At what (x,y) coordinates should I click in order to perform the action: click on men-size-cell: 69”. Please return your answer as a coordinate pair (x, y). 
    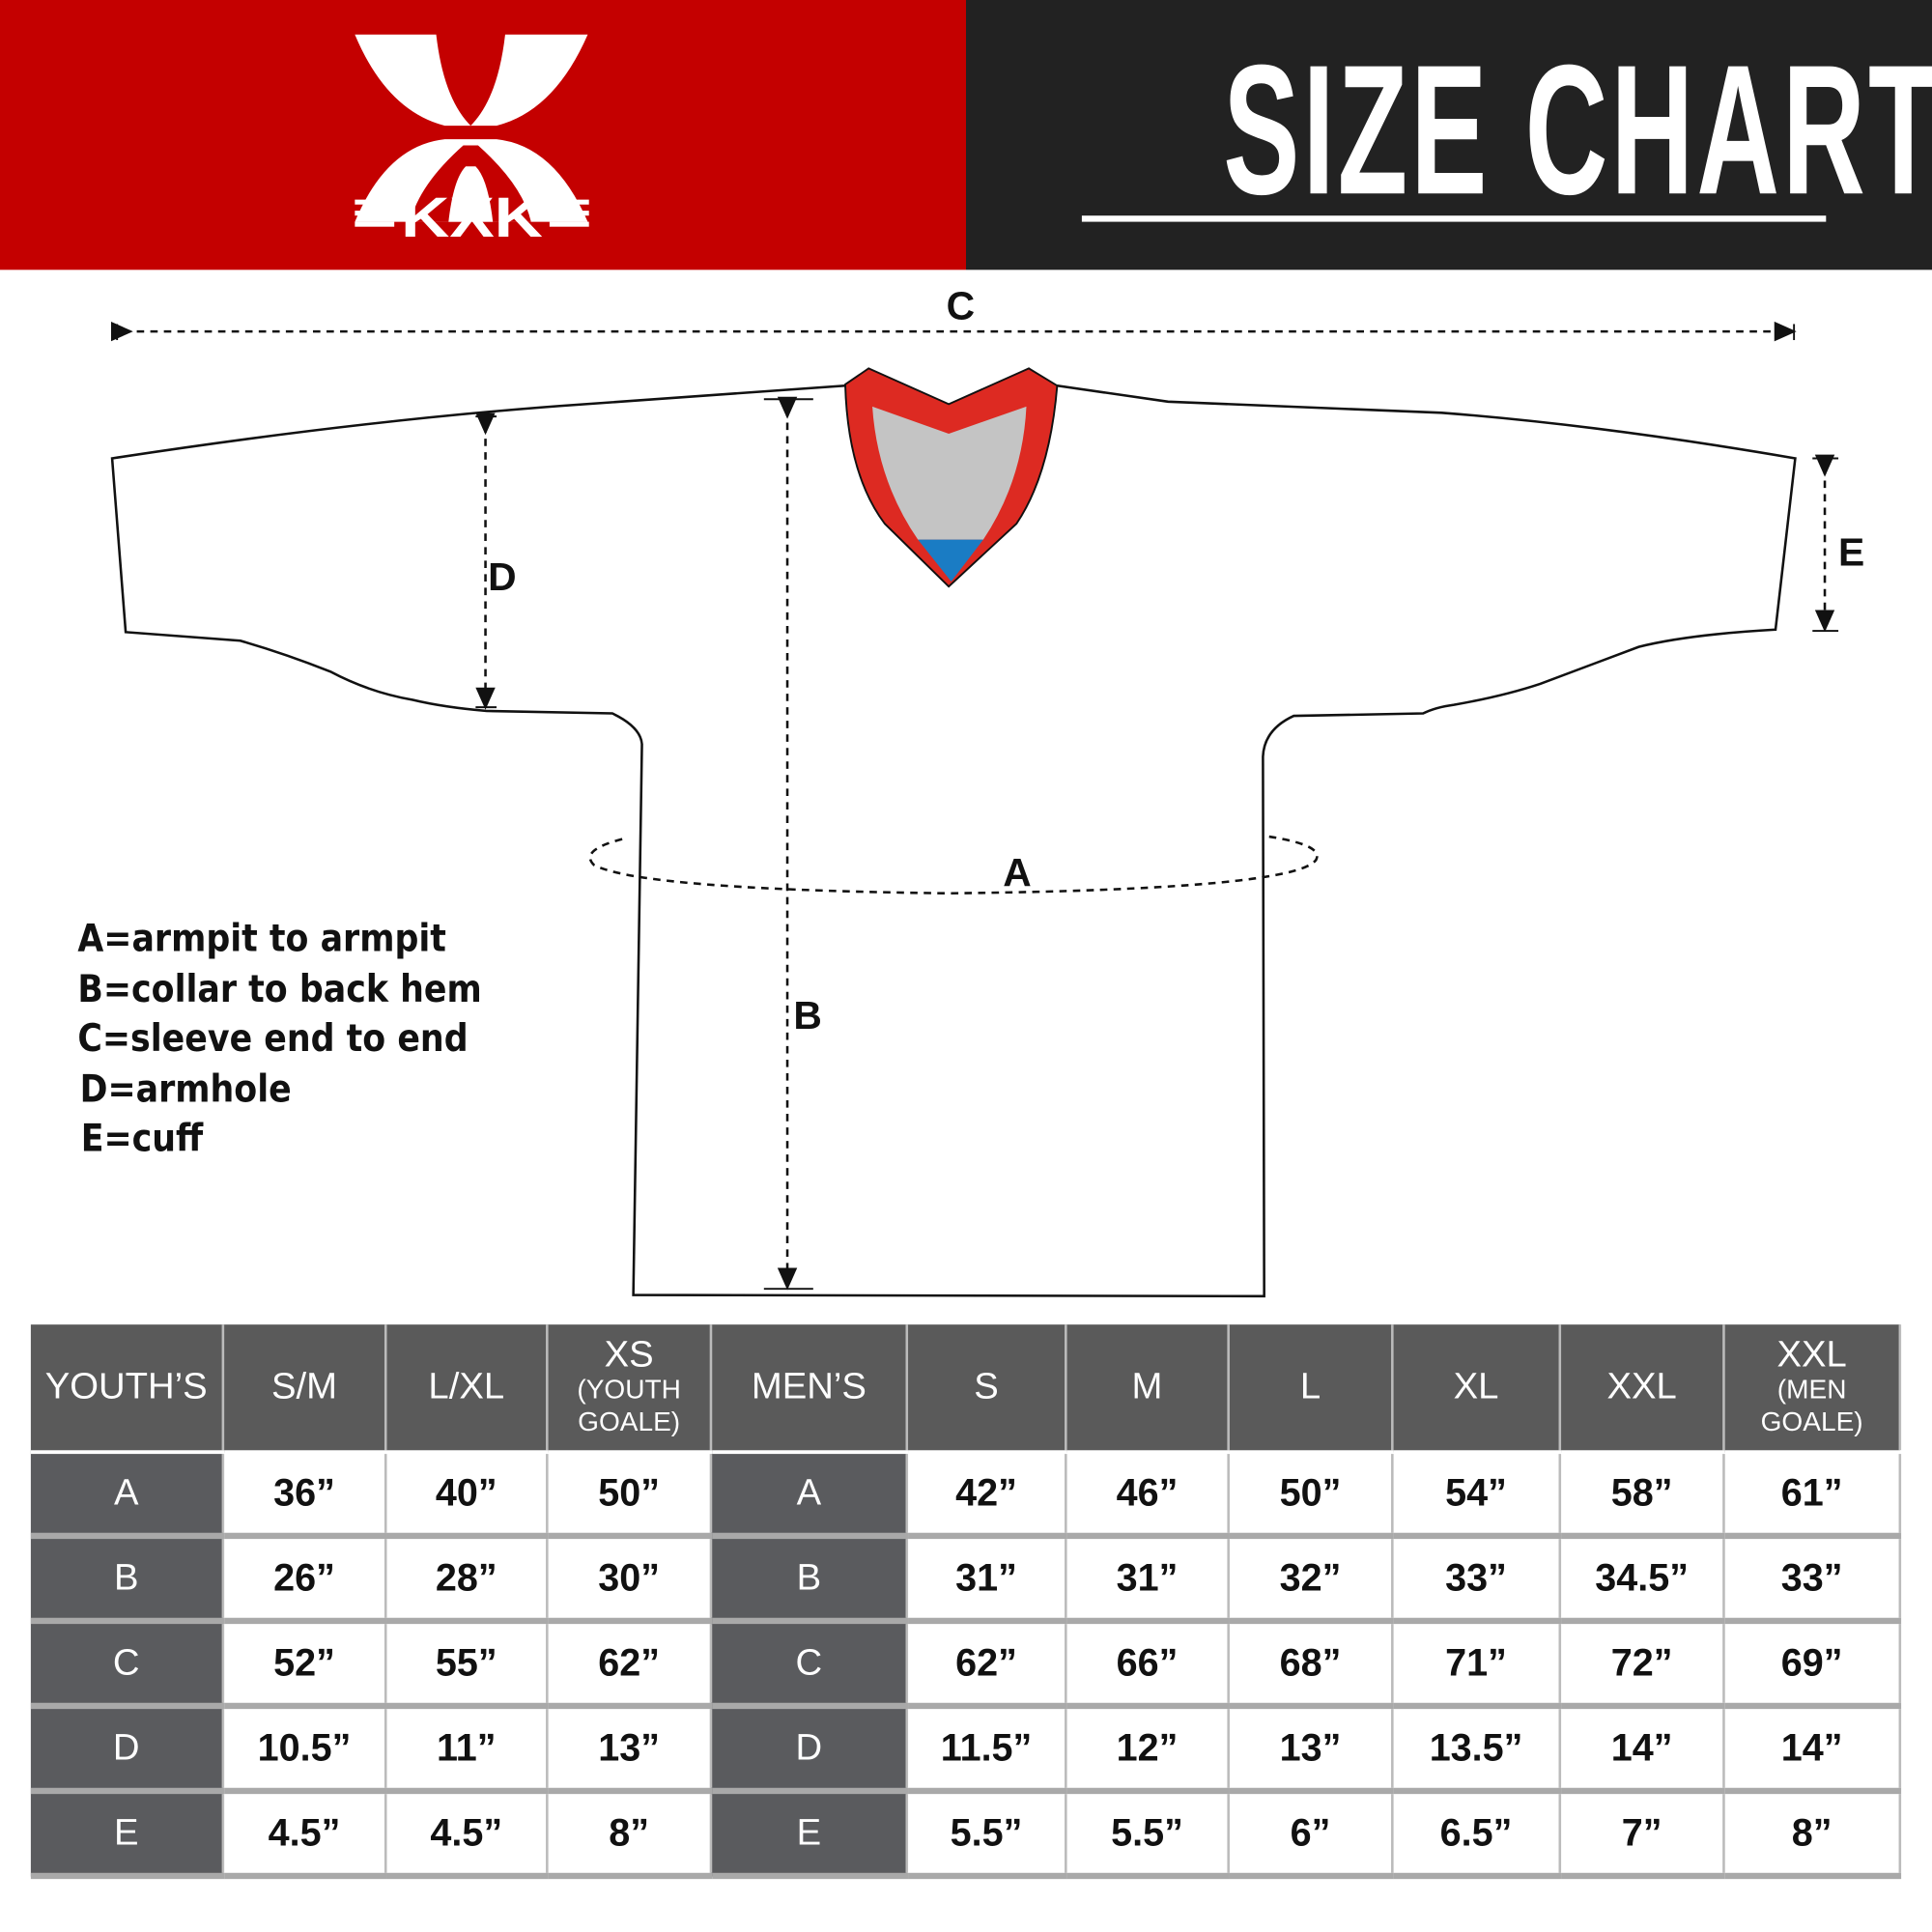
    Looking at the image, I should click on (1812, 1665).